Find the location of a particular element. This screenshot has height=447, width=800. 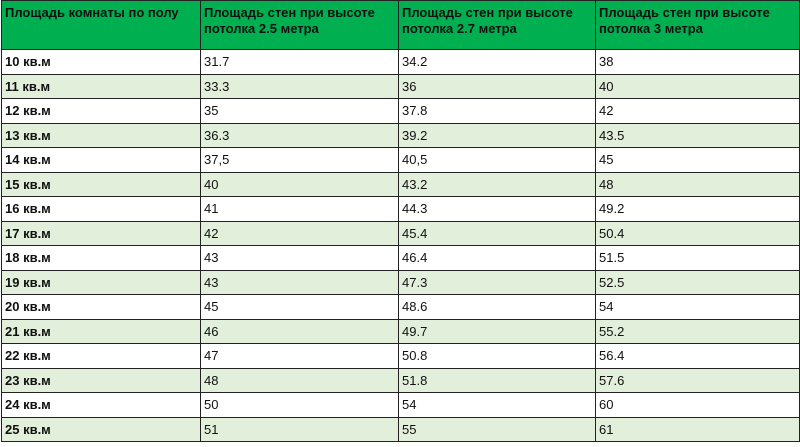

cell: 57.6 is located at coordinates (697, 380).